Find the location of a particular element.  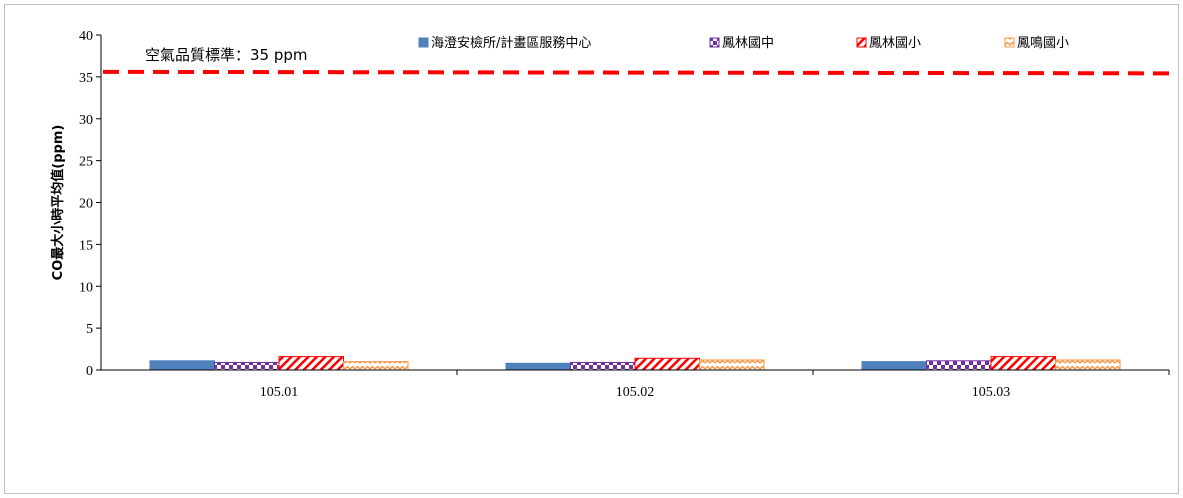

y-tick-label: 25 is located at coordinates (86, 162).